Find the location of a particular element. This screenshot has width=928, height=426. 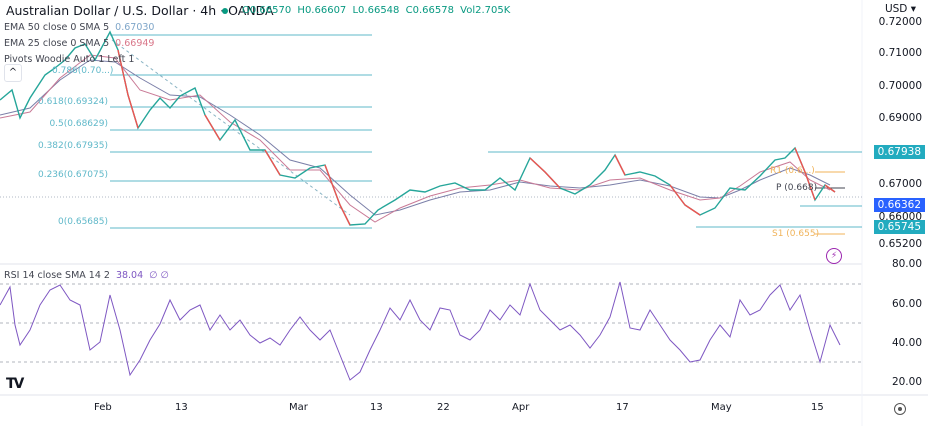

ema25-label: EMA 25 close 0 SMA 5 is located at coordinates (57, 43).